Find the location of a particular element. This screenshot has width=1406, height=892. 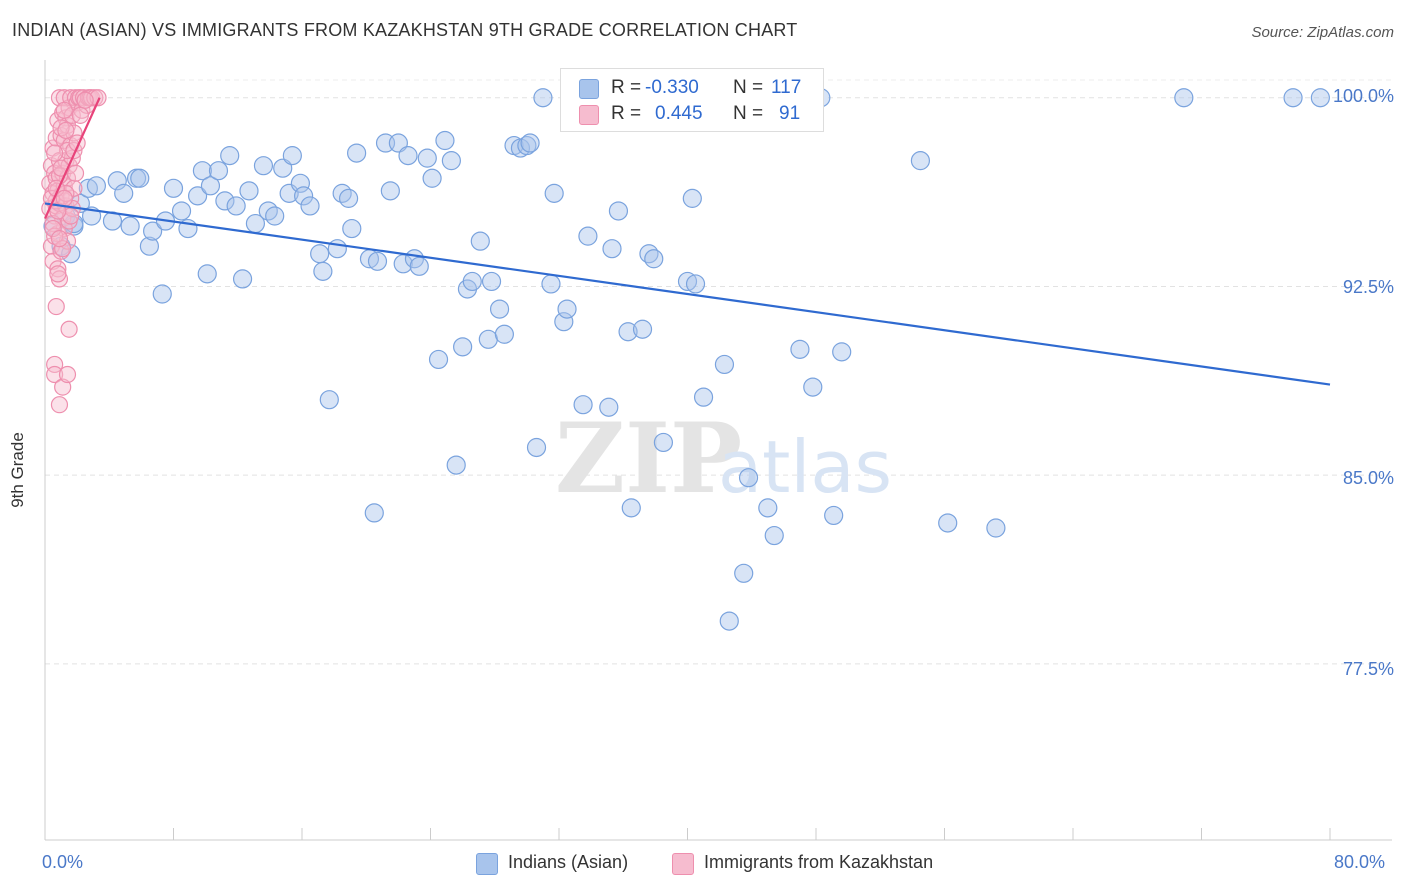

x-tick-label-max: 80.0% is located at coordinates (1360, 862).